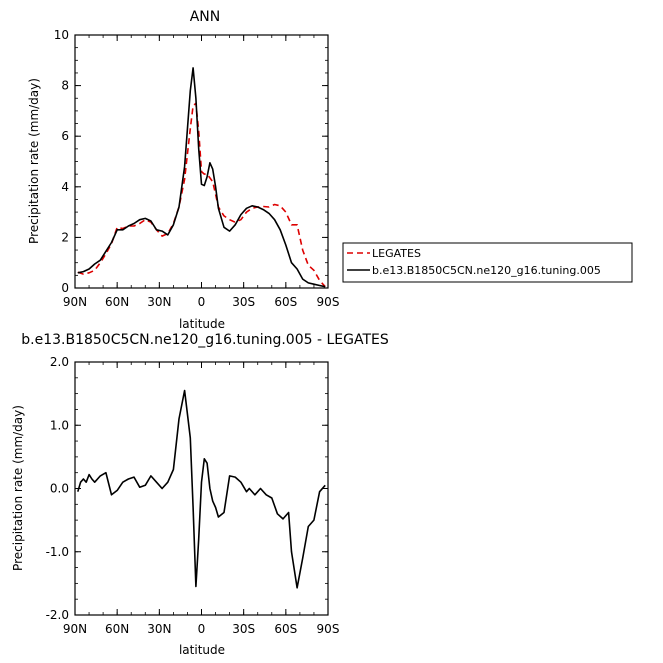  What do you see at coordinates (59, 425) in the screenshot?
I see `y-tick-label: 1.0` at bounding box center [59, 425].